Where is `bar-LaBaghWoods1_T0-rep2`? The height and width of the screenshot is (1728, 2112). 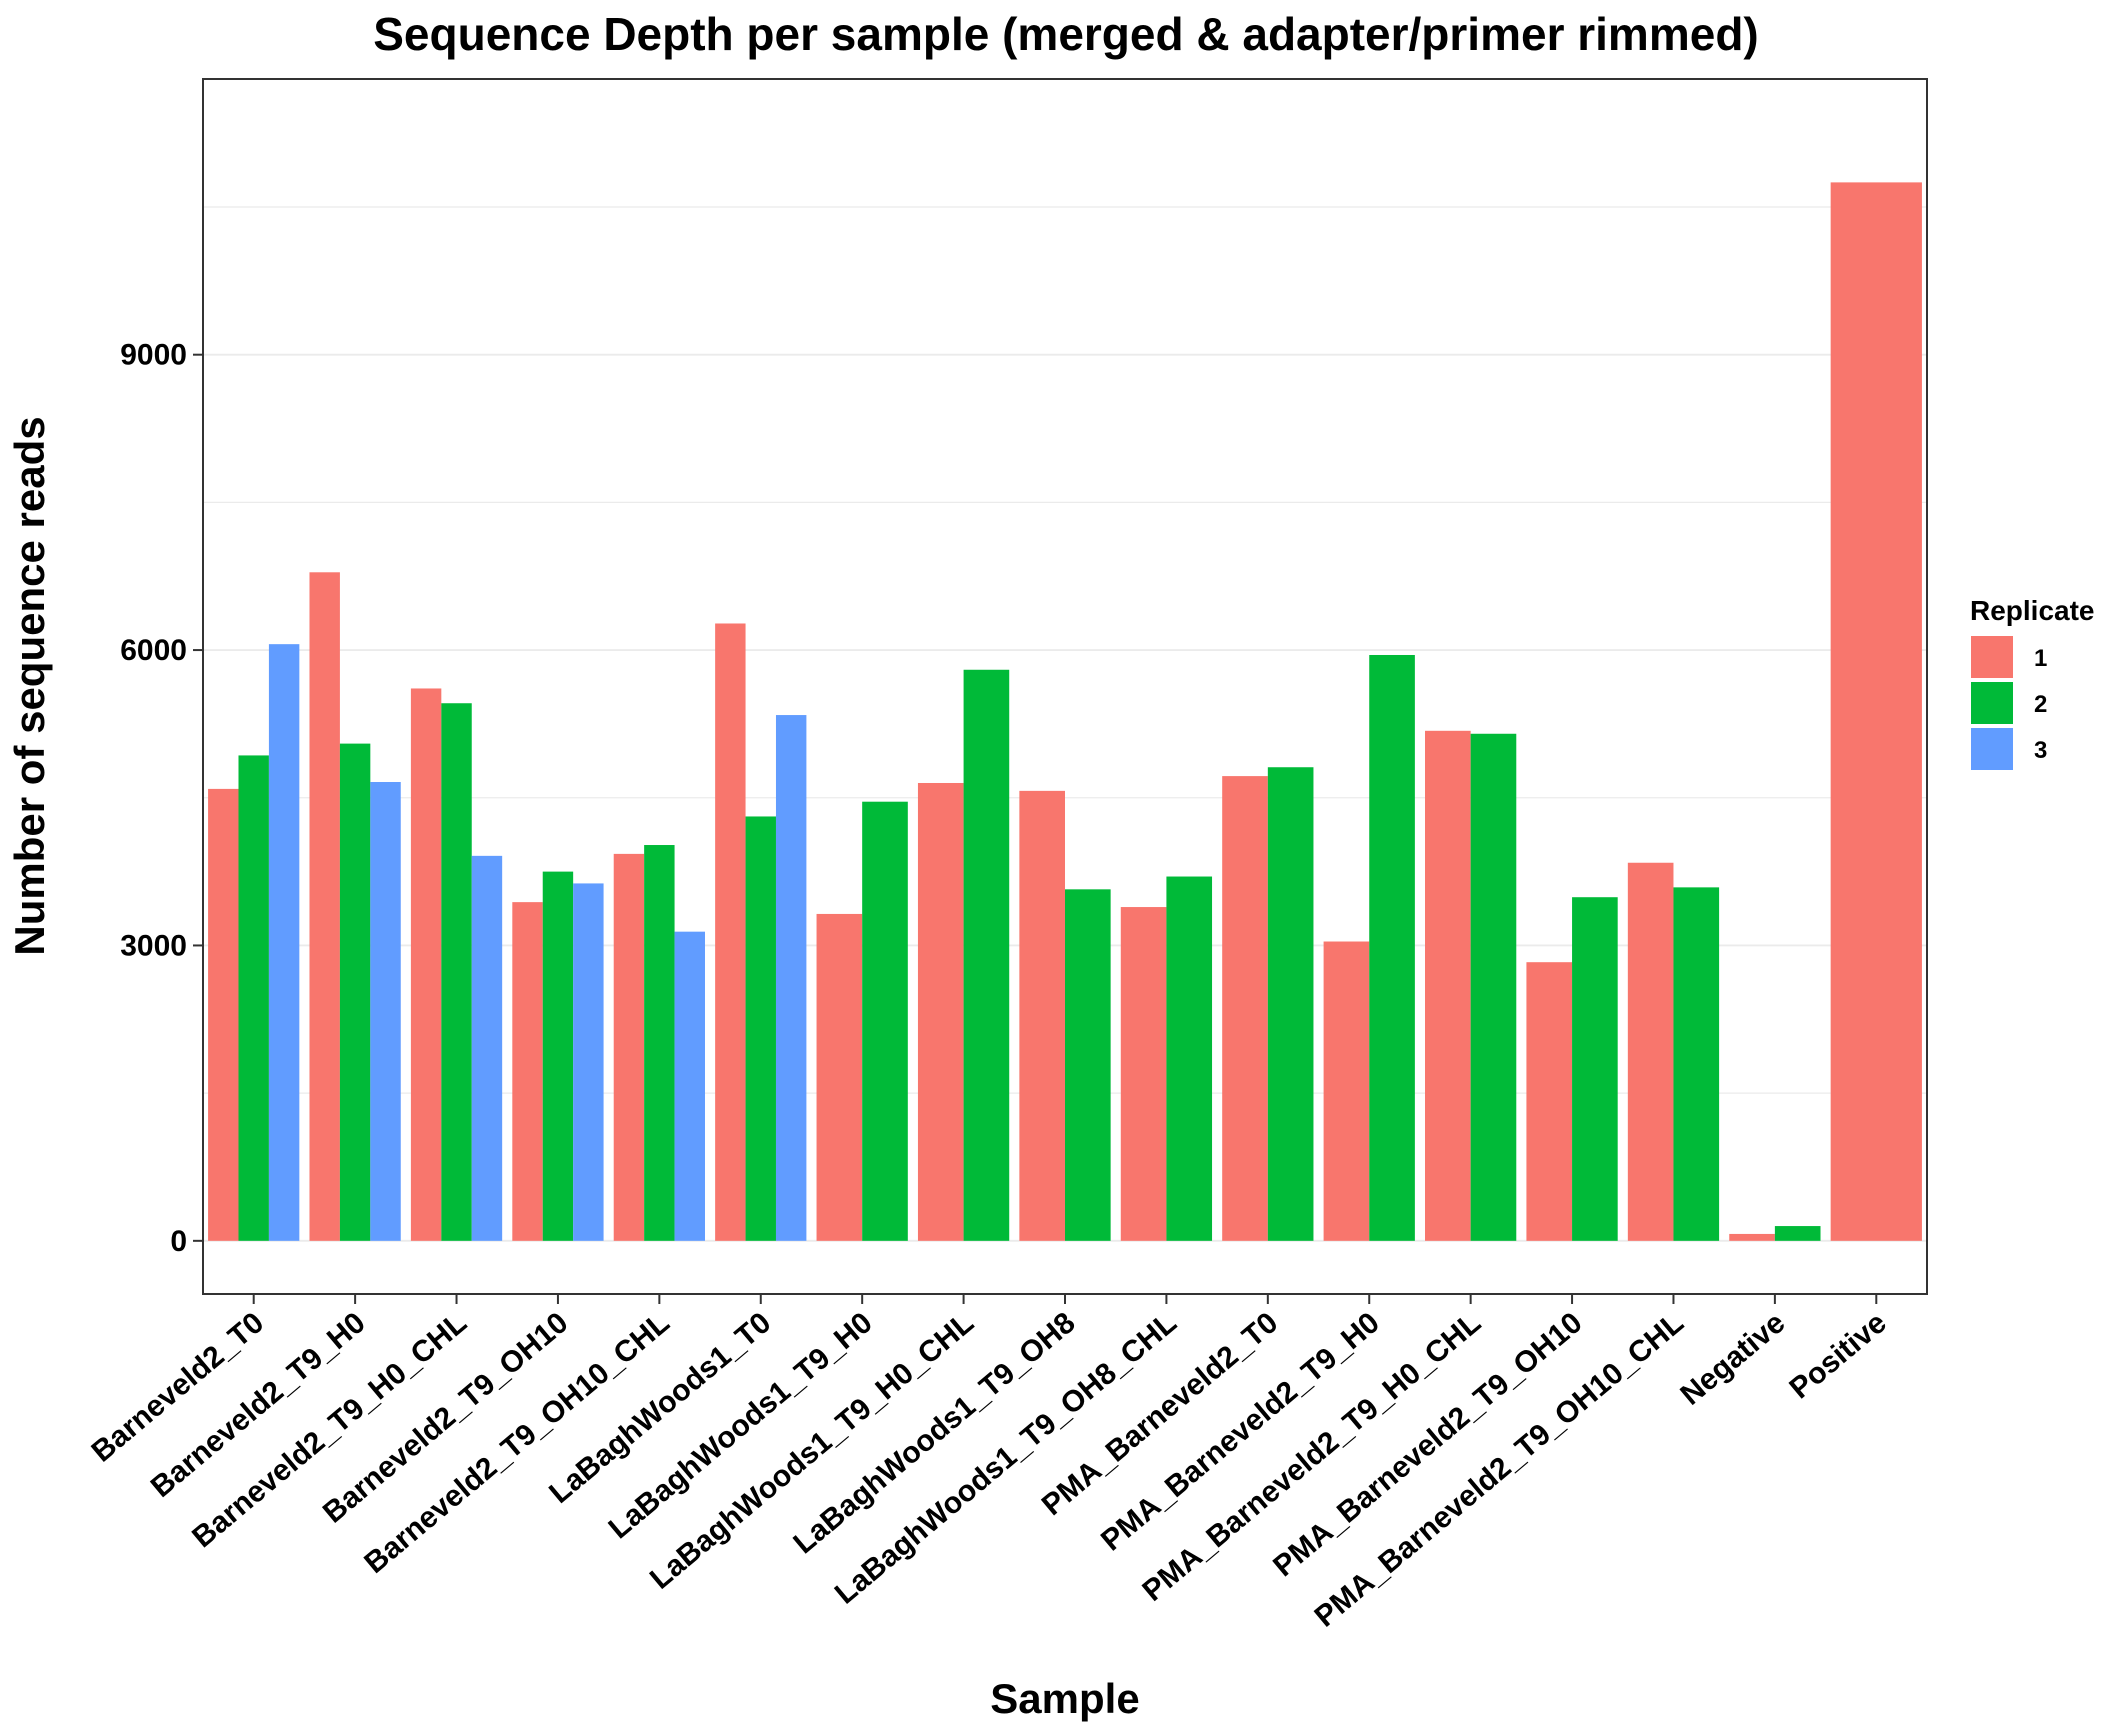 bar-LaBaghWoods1_T0-rep2 is located at coordinates (760, 1028).